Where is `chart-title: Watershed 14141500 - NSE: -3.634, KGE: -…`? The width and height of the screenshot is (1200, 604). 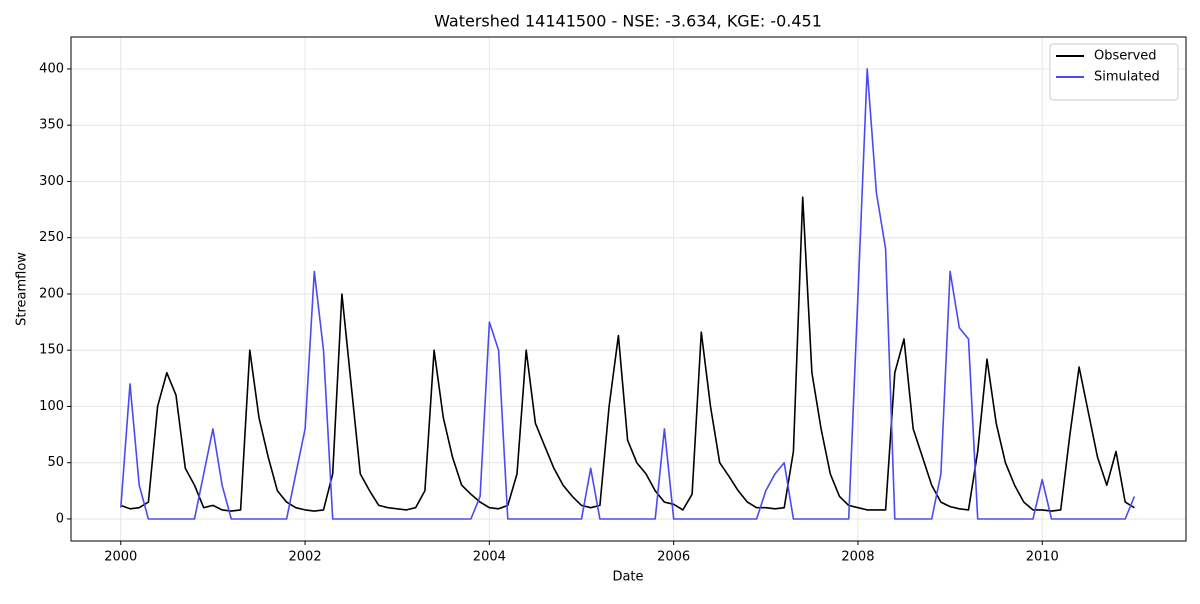 chart-title: Watershed 14141500 - NSE: -3.634, KGE: -… is located at coordinates (628, 21).